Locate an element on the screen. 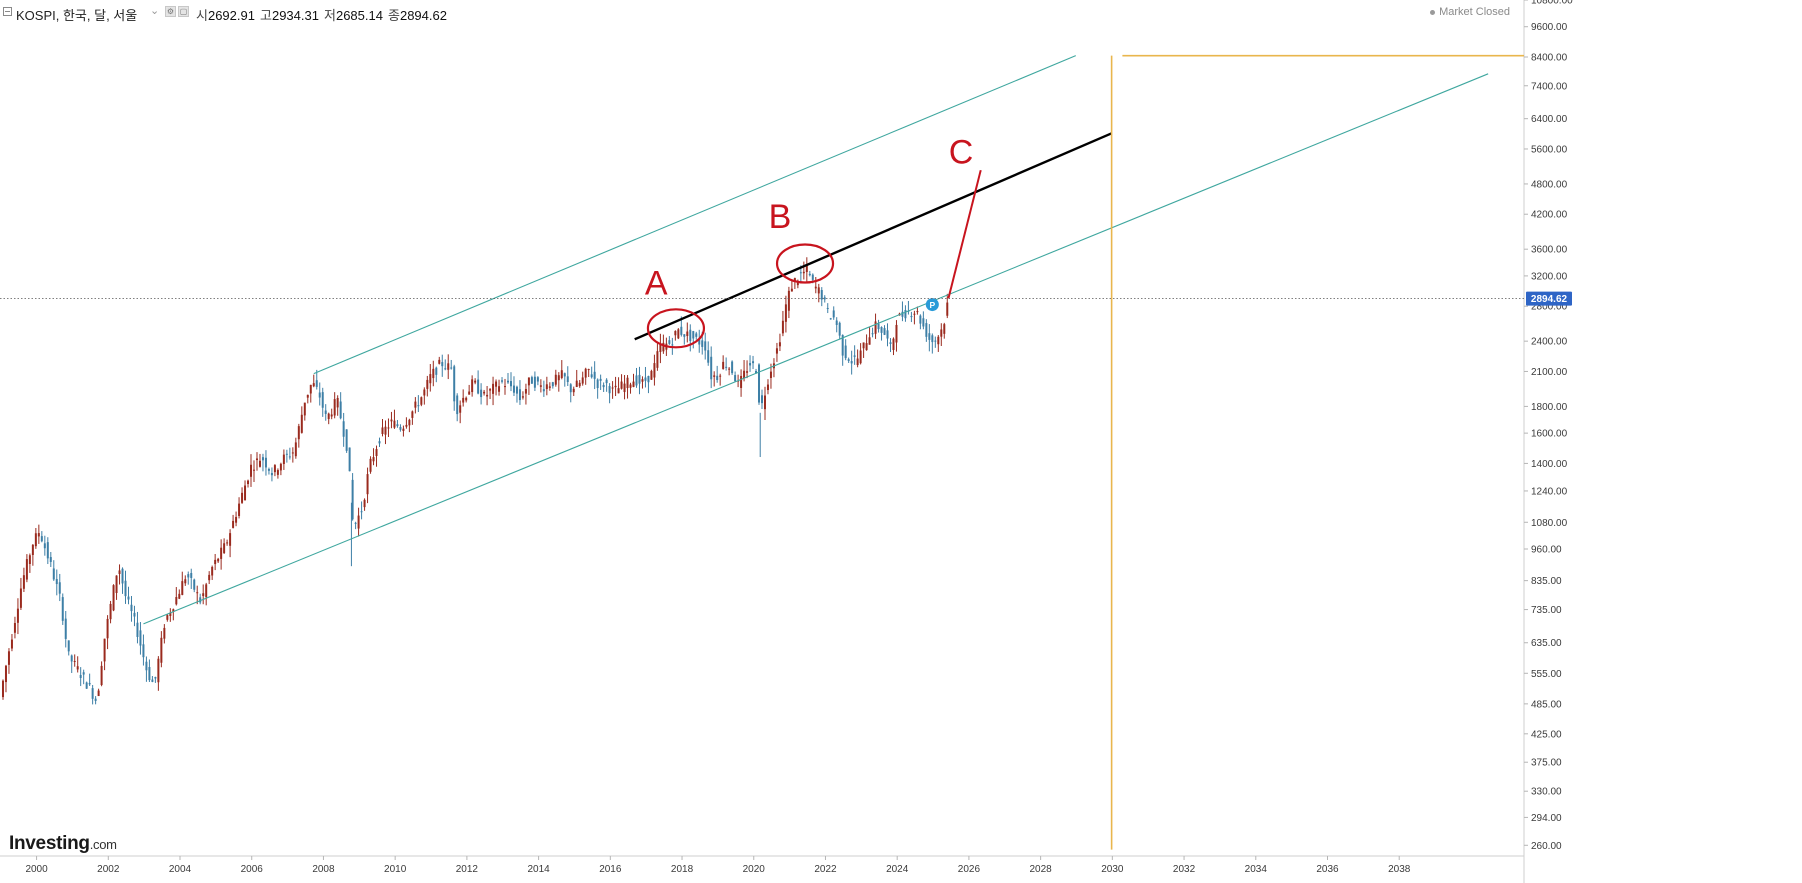  chevron-down-icon: ⌄ is located at coordinates (155, 11).